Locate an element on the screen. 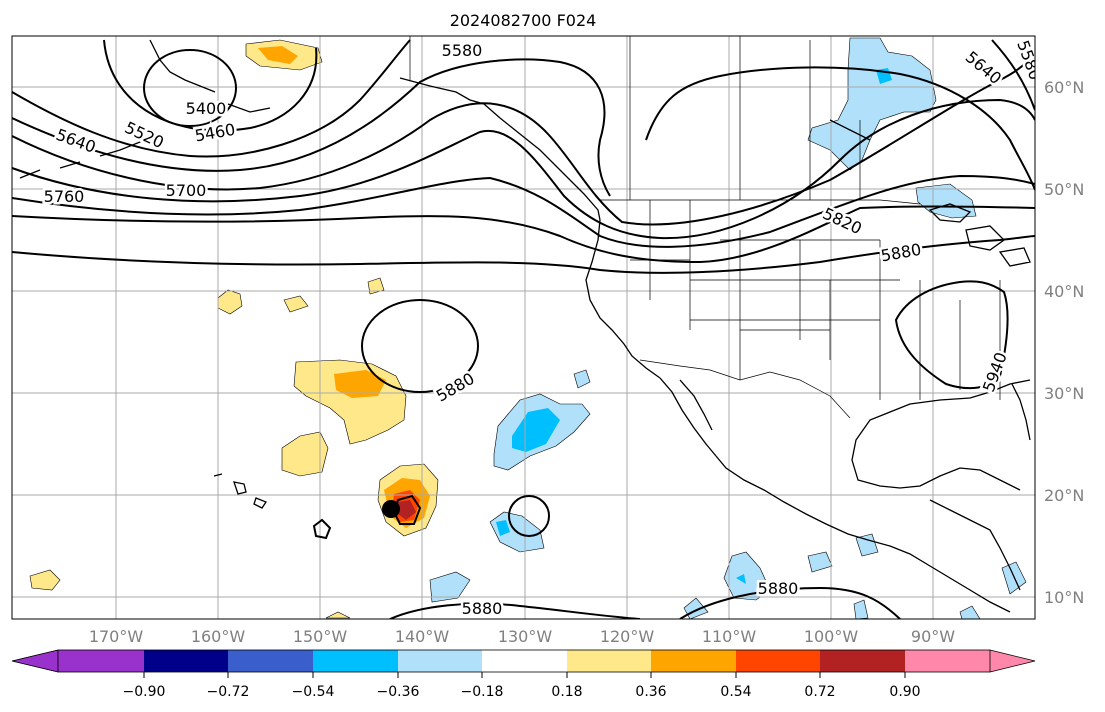 The height and width of the screenshot is (712, 1105). colorbar is located at coordinates (523, 661).